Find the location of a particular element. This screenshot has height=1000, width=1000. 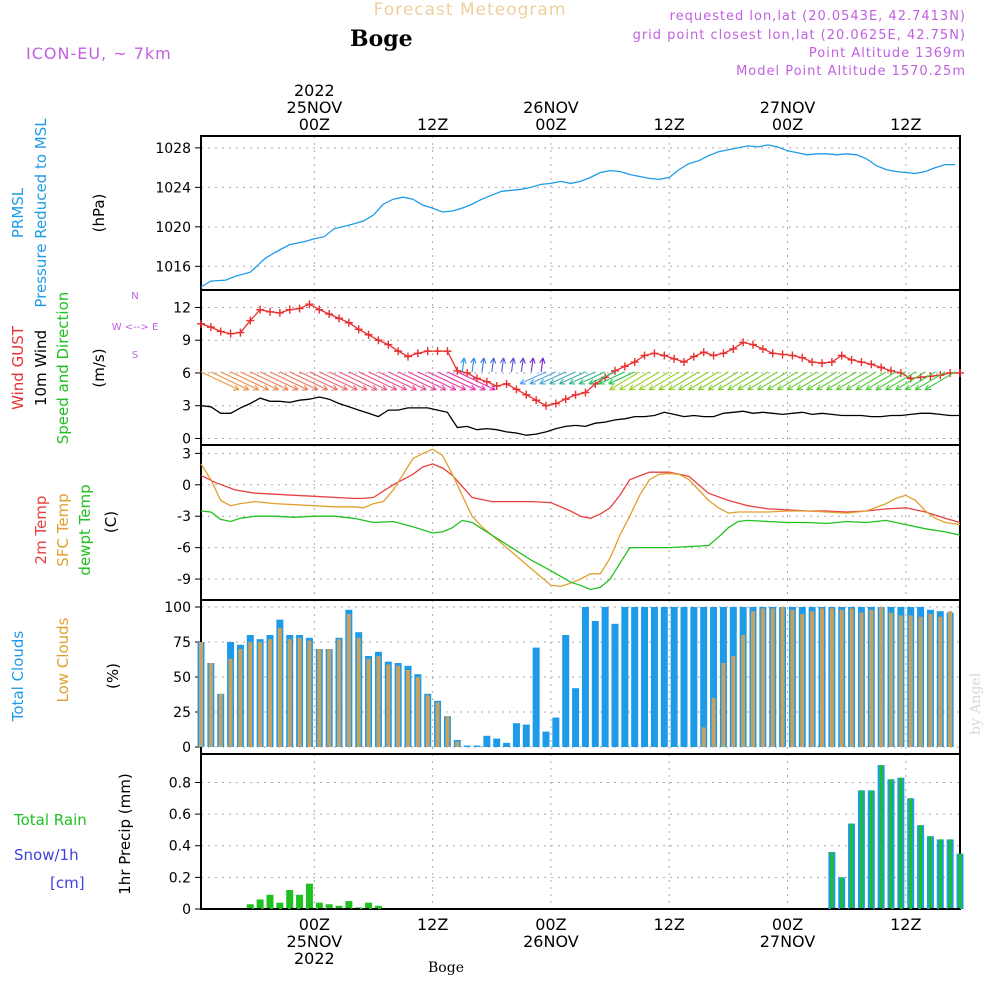

dewpt-label: dewpt Temp is located at coordinates (85, 529).